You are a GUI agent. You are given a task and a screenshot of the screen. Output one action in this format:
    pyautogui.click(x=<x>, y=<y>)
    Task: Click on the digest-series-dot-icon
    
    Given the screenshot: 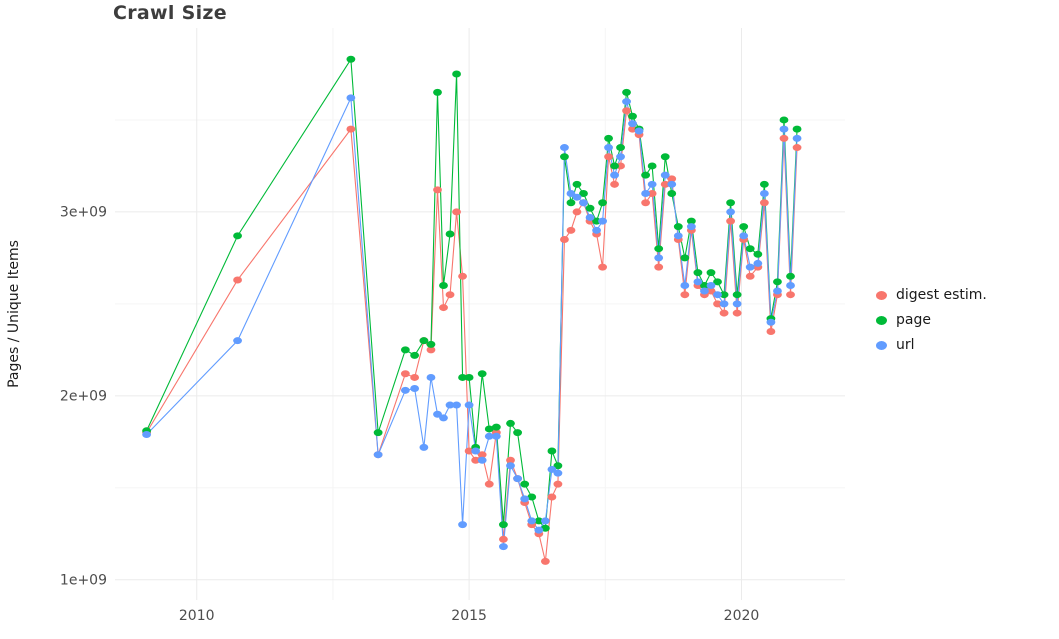 What is the action you would take?
    pyautogui.click(x=881, y=295)
    